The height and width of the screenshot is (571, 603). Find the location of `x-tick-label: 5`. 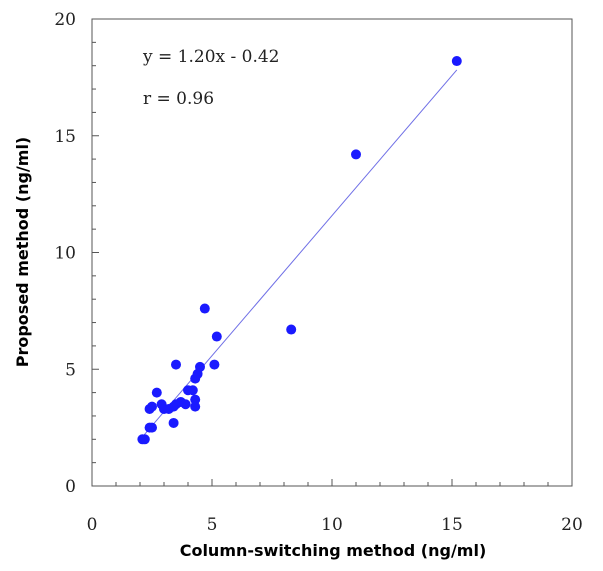

x-tick-label: 5 is located at coordinates (212, 525).